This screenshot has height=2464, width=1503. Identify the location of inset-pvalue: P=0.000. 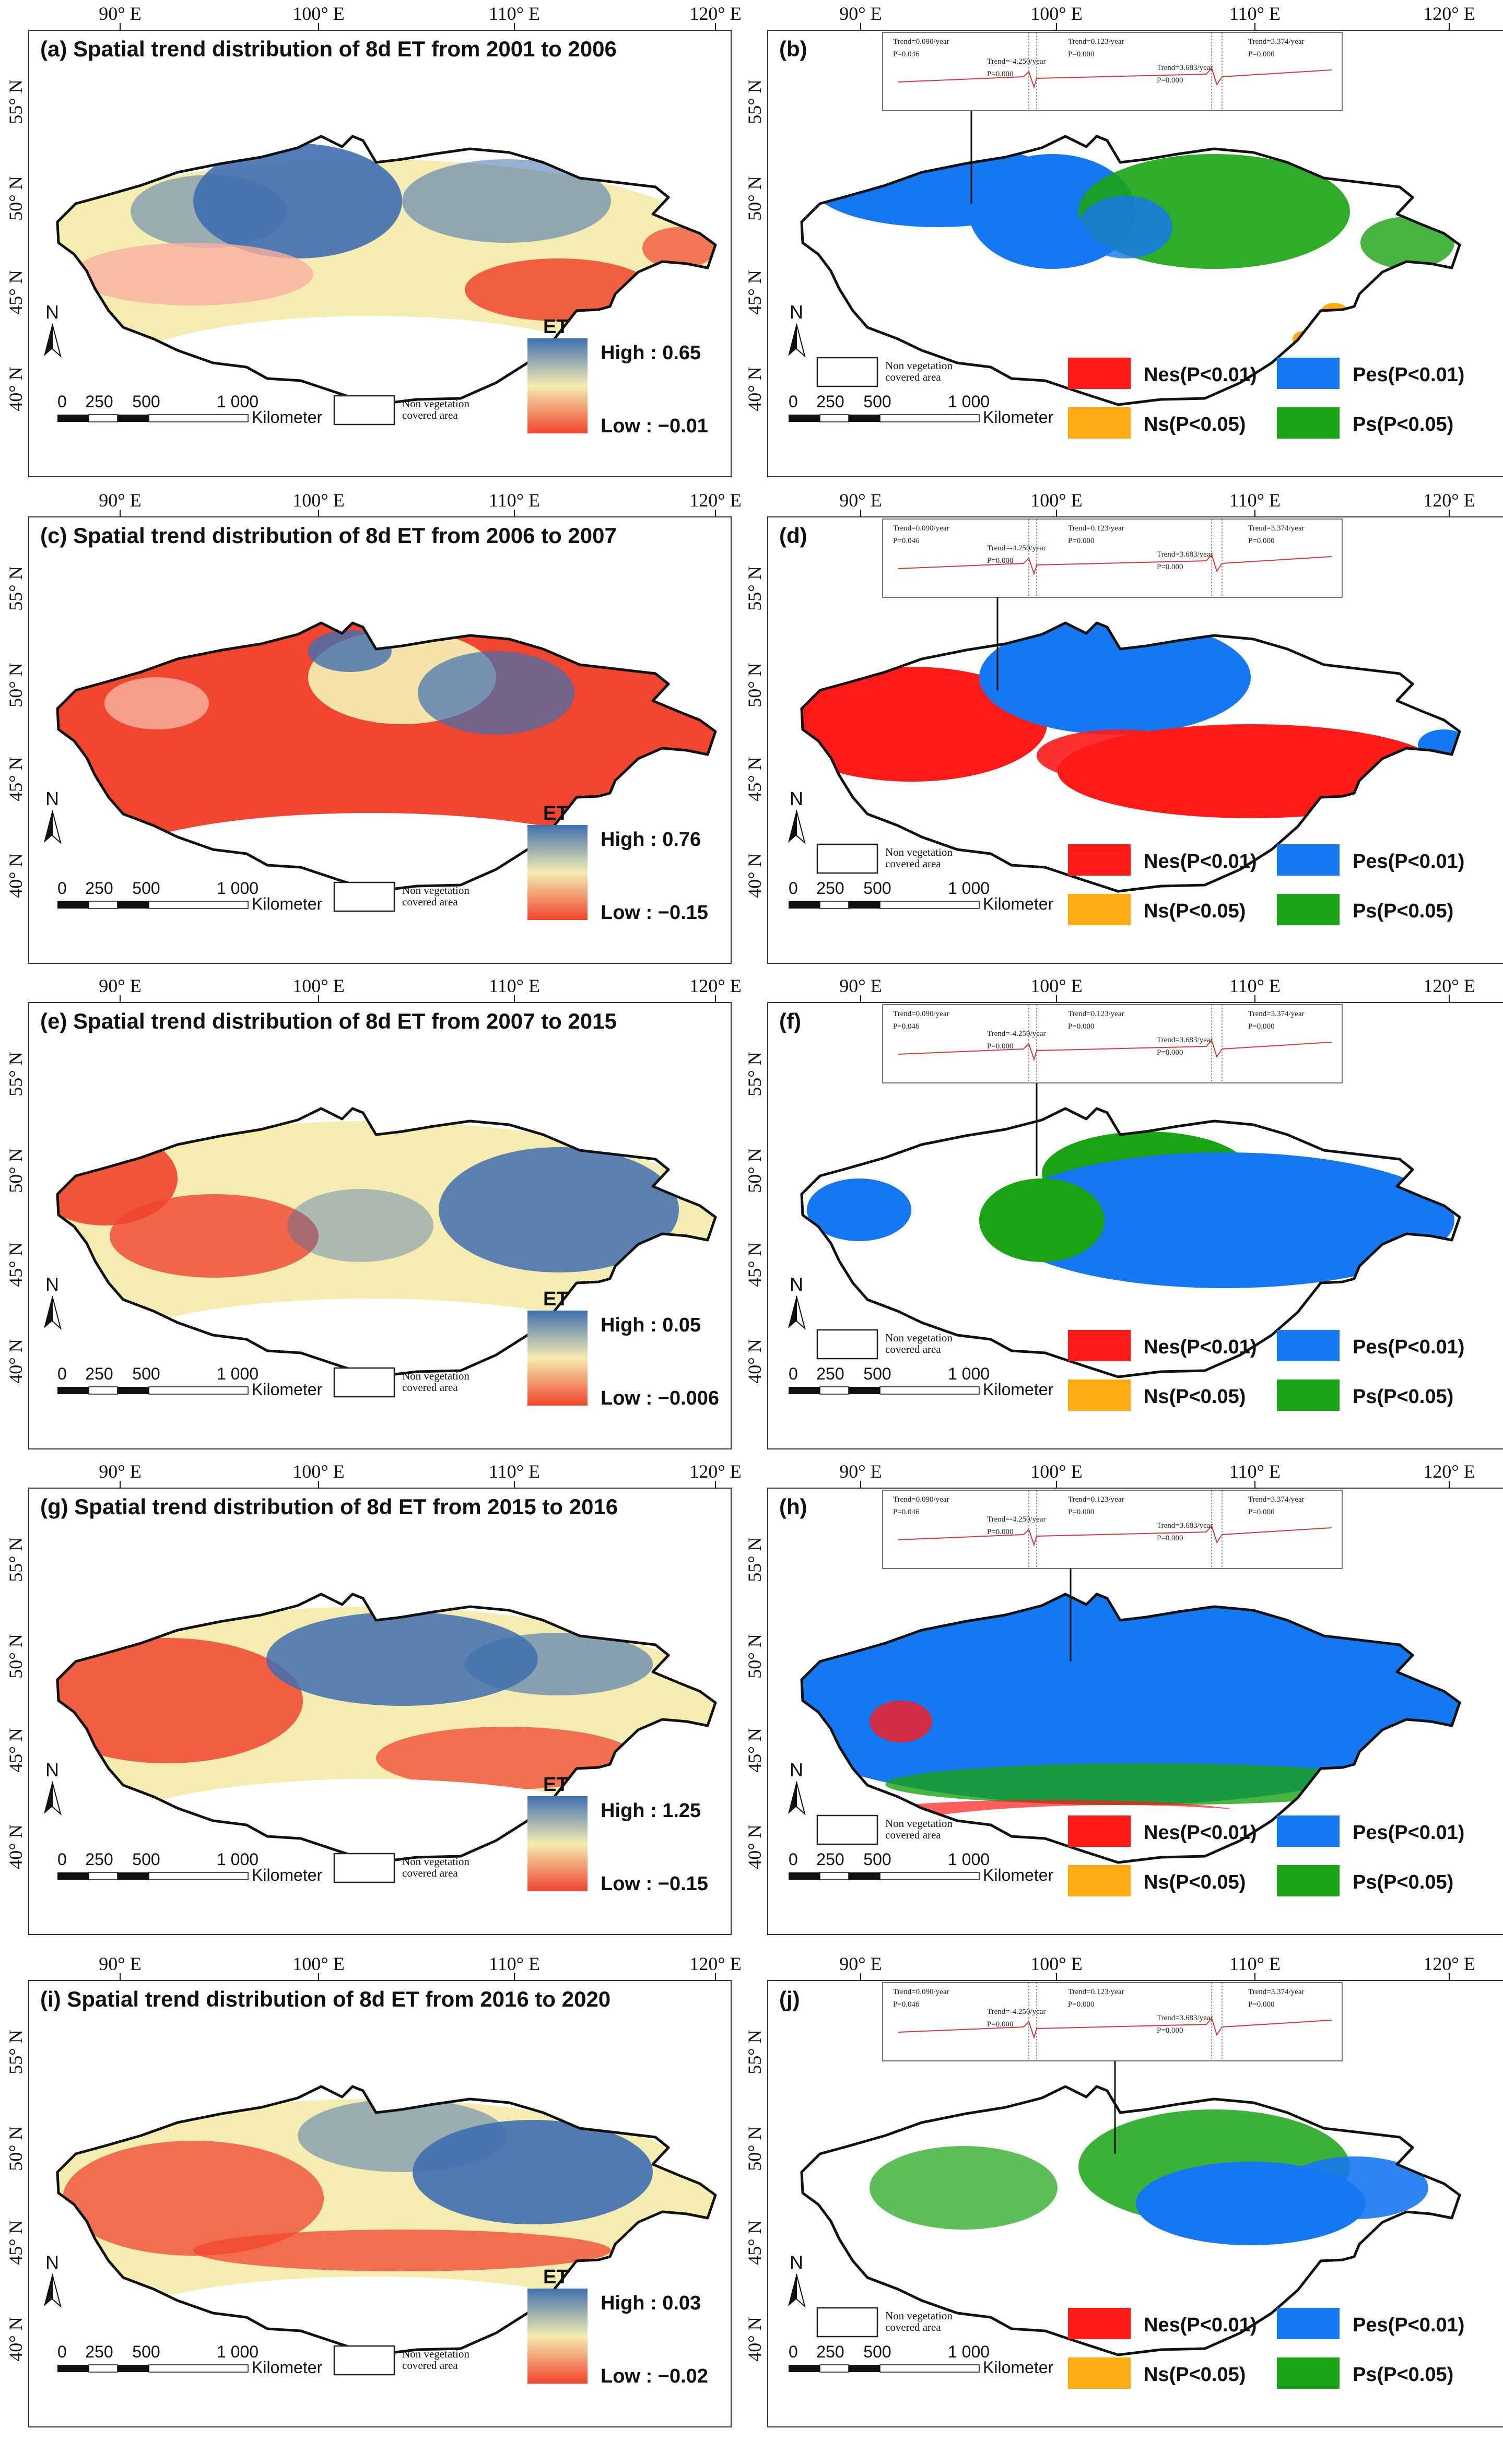
(1081, 1026).